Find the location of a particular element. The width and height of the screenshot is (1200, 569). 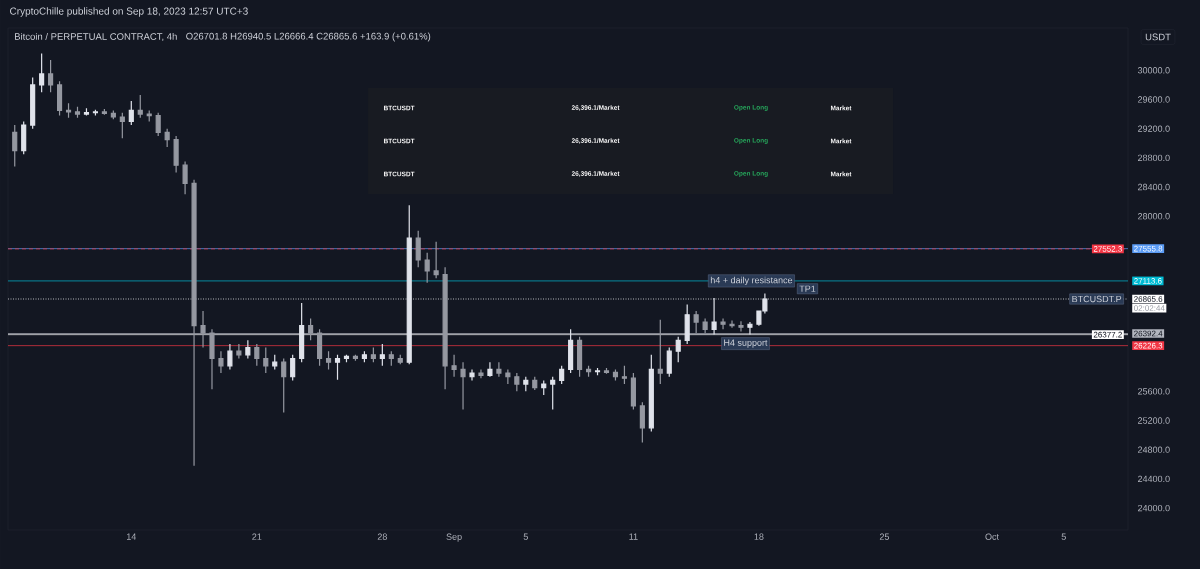

y-tick-label: 29600.0 is located at coordinates (1154, 99).